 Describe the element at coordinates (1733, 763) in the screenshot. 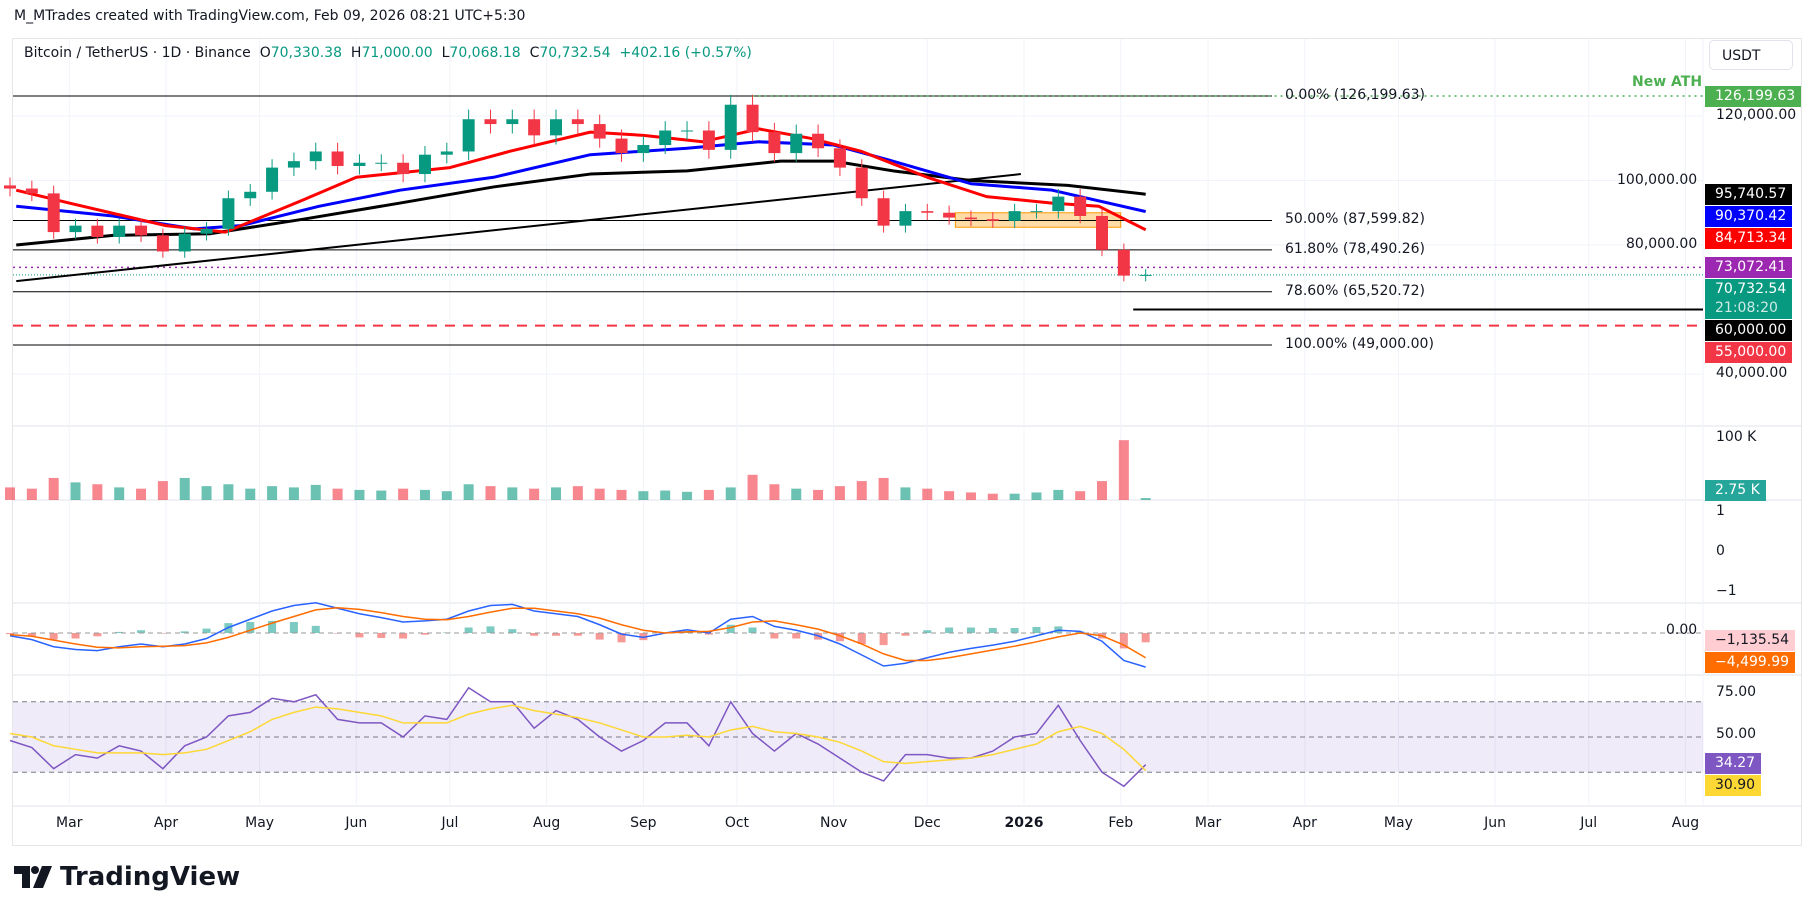

I see `rsi-tag: 34.27` at that location.